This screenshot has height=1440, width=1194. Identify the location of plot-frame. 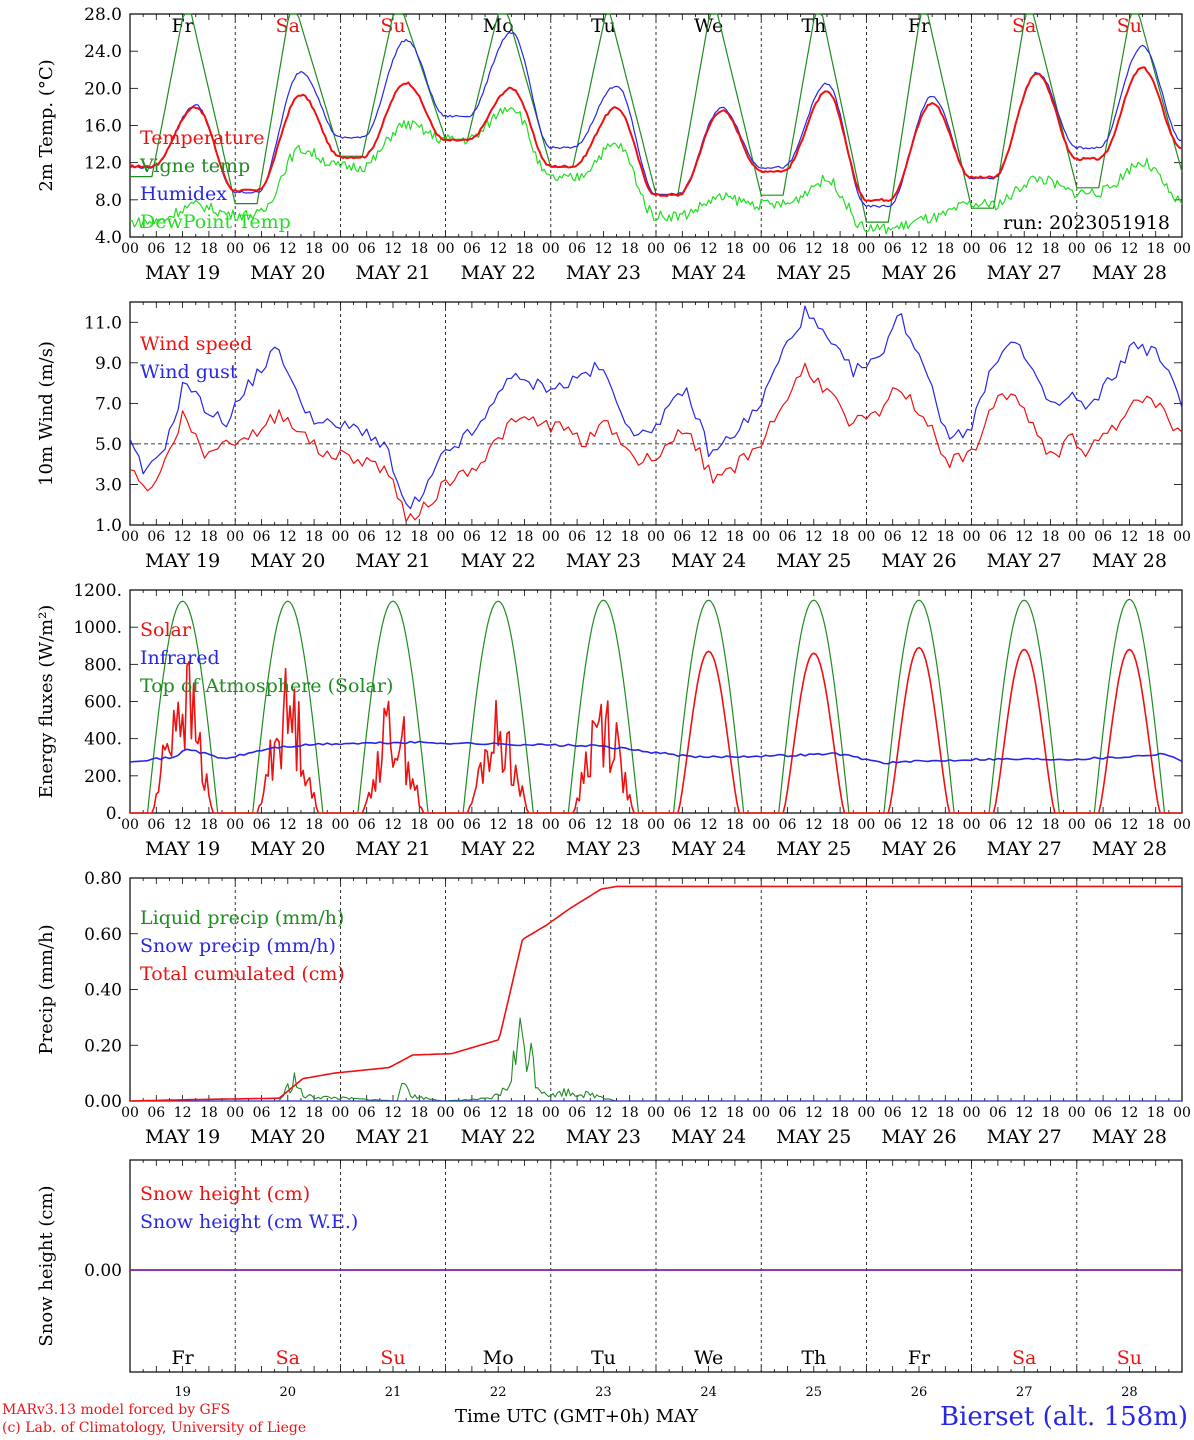
(656, 125).